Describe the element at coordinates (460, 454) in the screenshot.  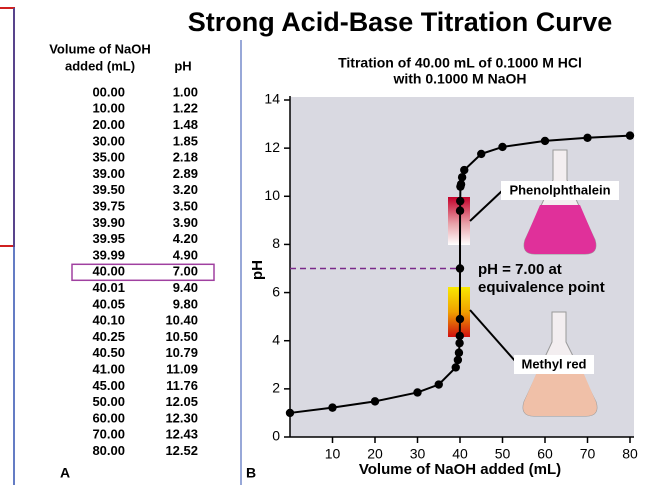
I see `x-tick-label: 40` at that location.